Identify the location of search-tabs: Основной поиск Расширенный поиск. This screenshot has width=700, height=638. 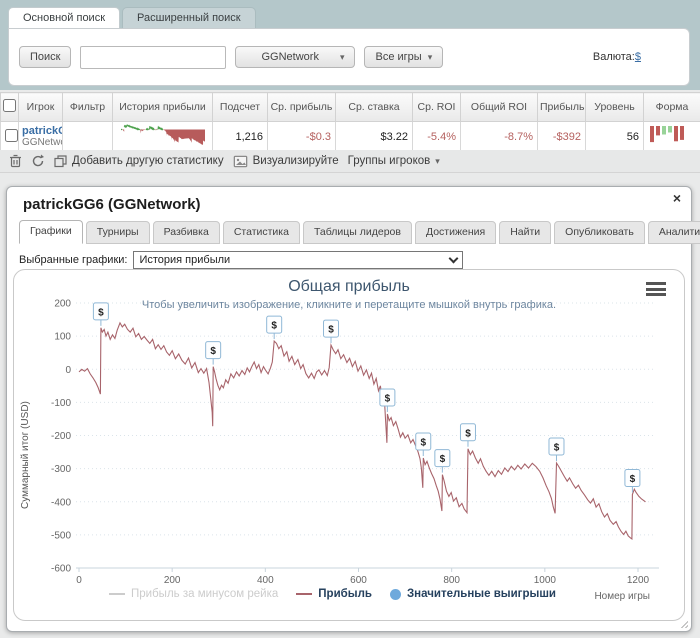
(132, 18).